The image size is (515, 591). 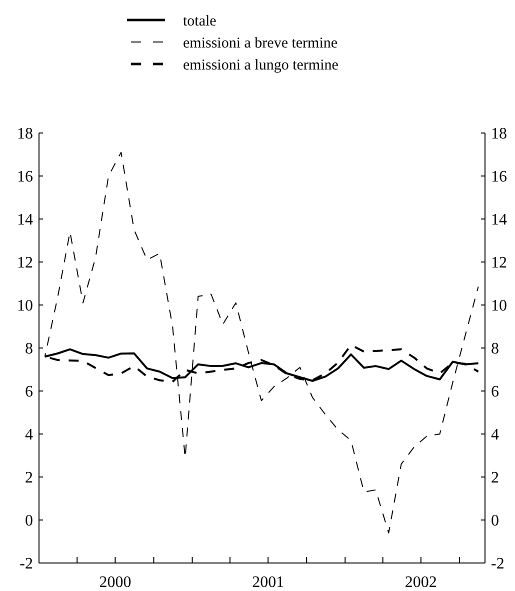 I want to click on y2-tick-label: 16, so click(x=499, y=177).